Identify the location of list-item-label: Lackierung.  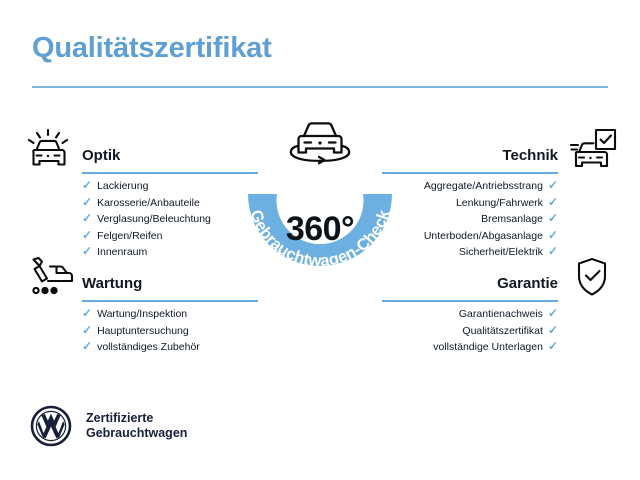
(123, 186).